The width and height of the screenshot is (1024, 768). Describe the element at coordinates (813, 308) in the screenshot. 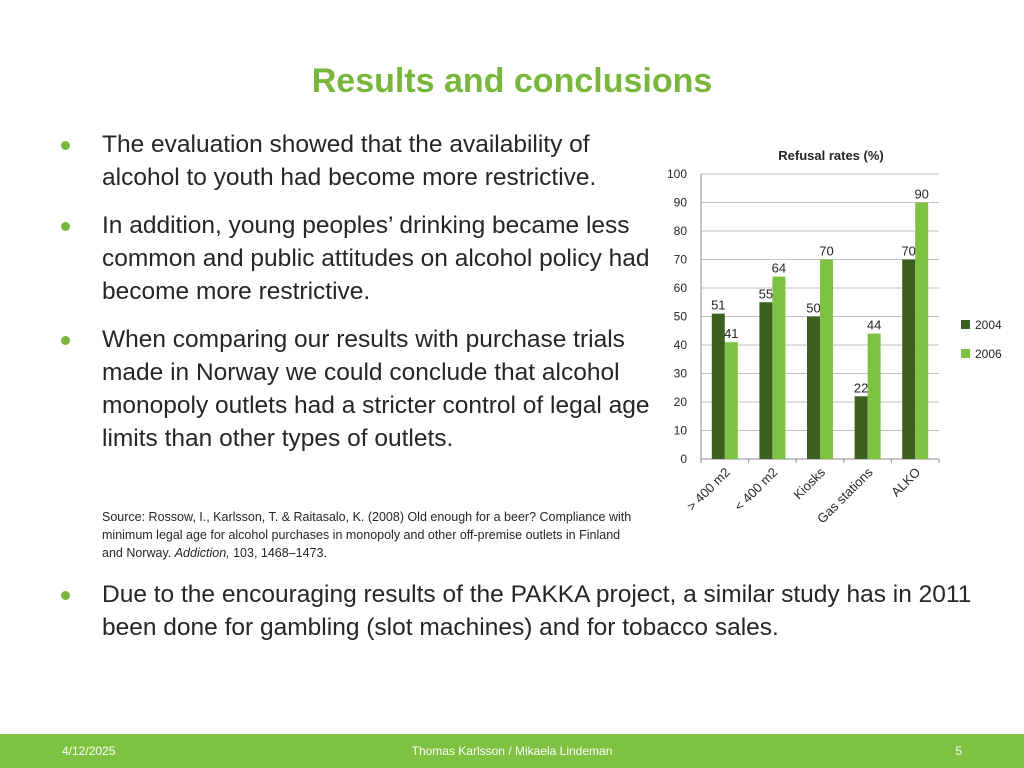

I see `data-label: 50` at that location.